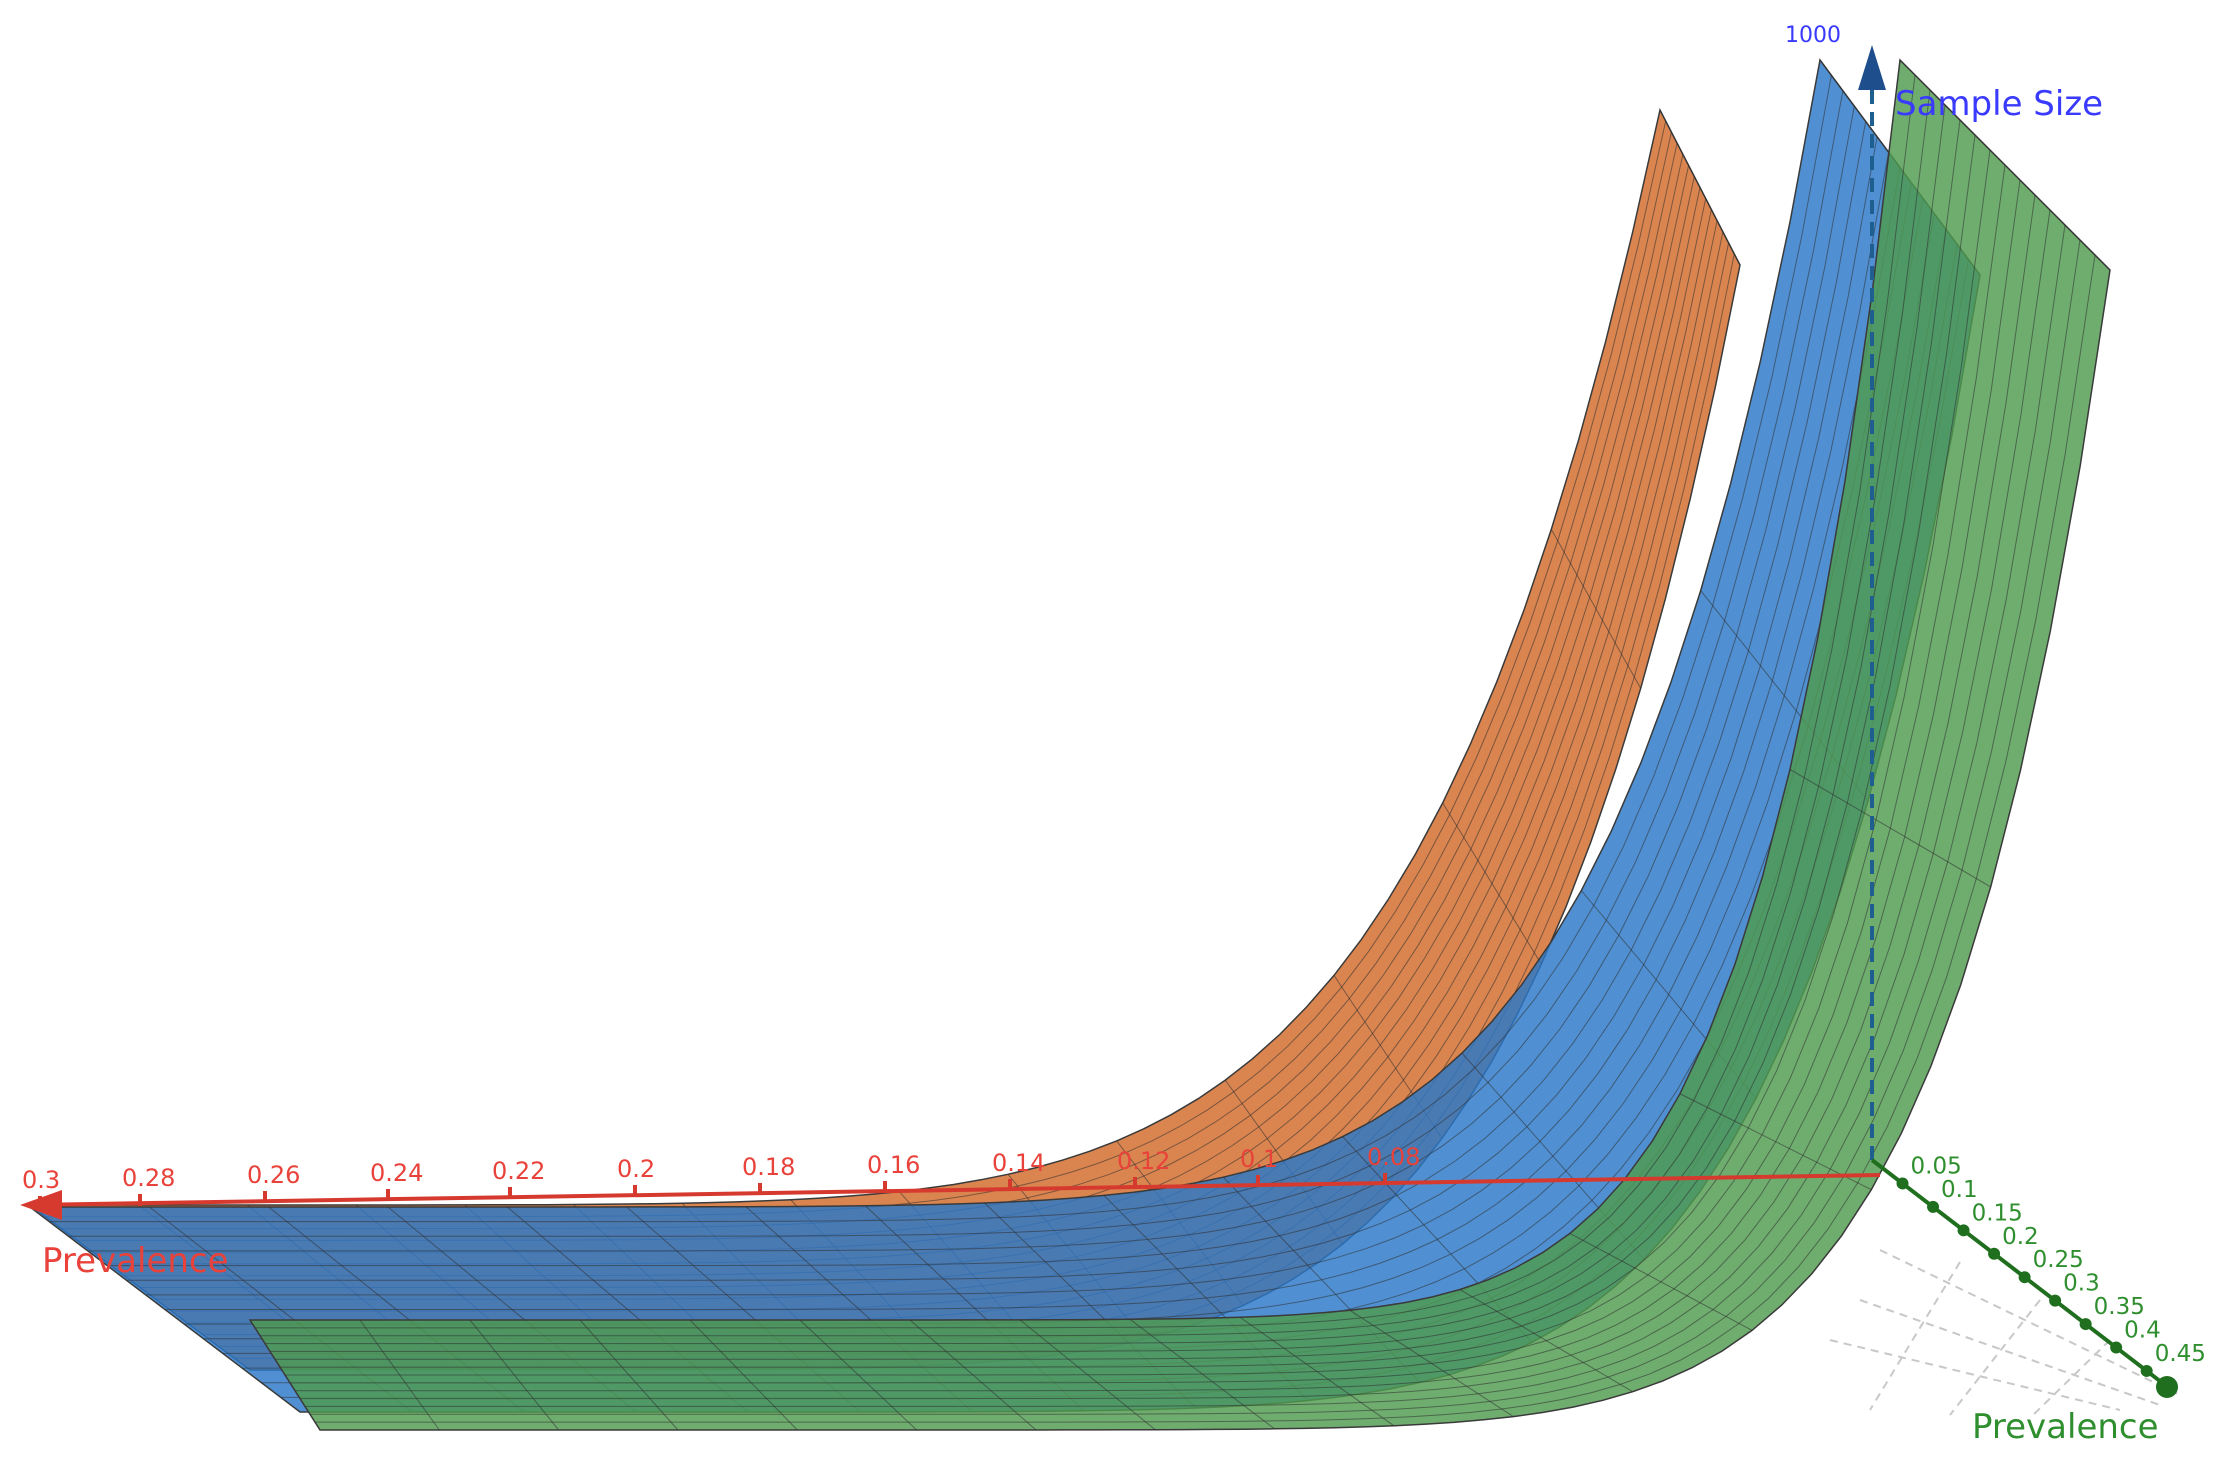  What do you see at coordinates (41, 1180) in the screenshot?
I see `x-tick-label: 0.3` at bounding box center [41, 1180].